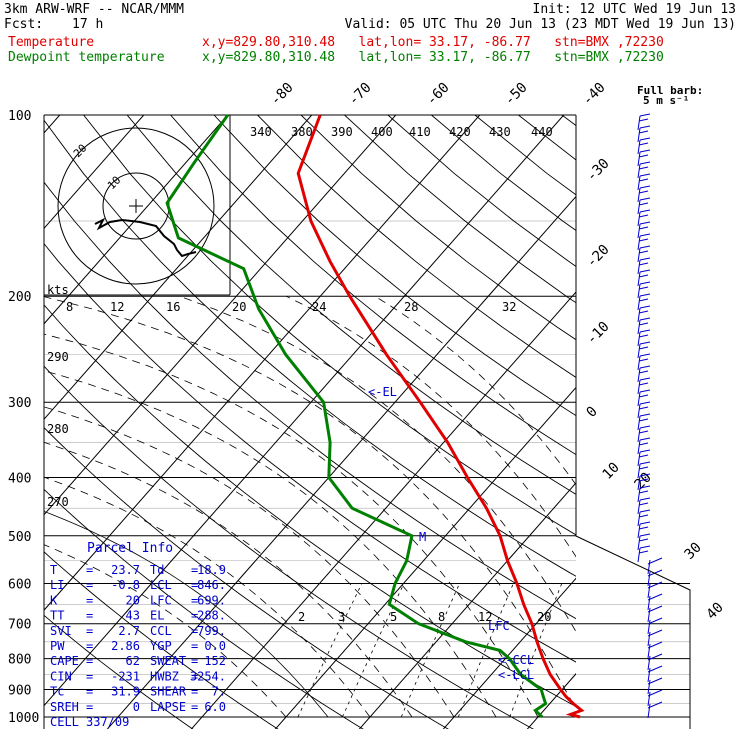 The image size is (740, 740). I want to click on kts-label-16: 16, so click(173, 307).